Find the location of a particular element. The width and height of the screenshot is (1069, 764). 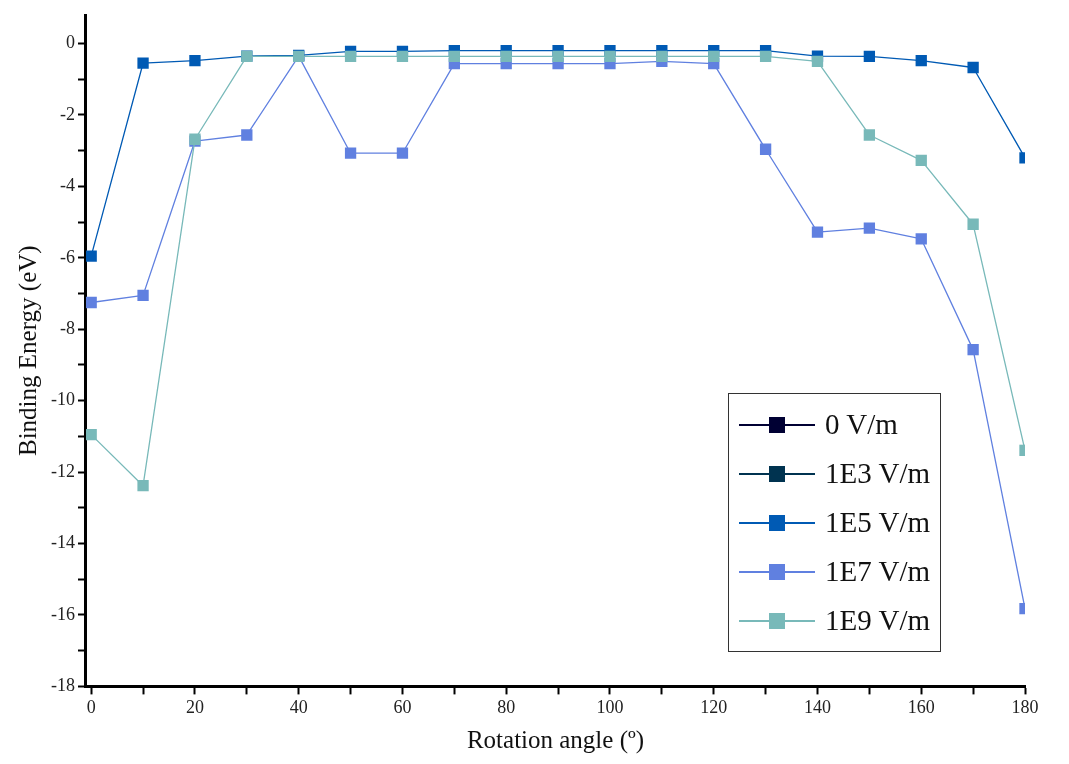

y-tick-label: -12 is located at coordinates (62, 470).